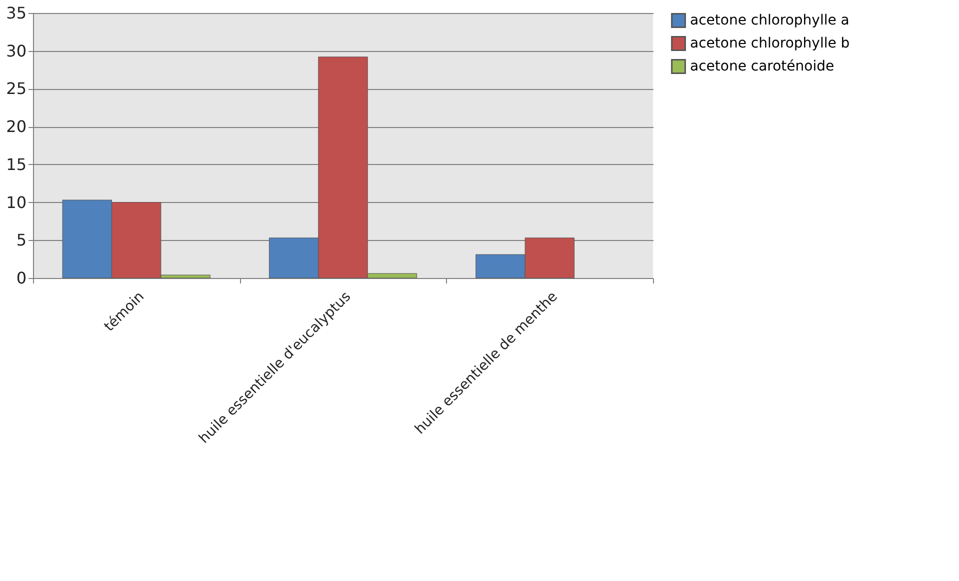 This screenshot has height=581, width=959. What do you see at coordinates (770, 44) in the screenshot?
I see `legend-label: acetone chlorophylle b` at bounding box center [770, 44].